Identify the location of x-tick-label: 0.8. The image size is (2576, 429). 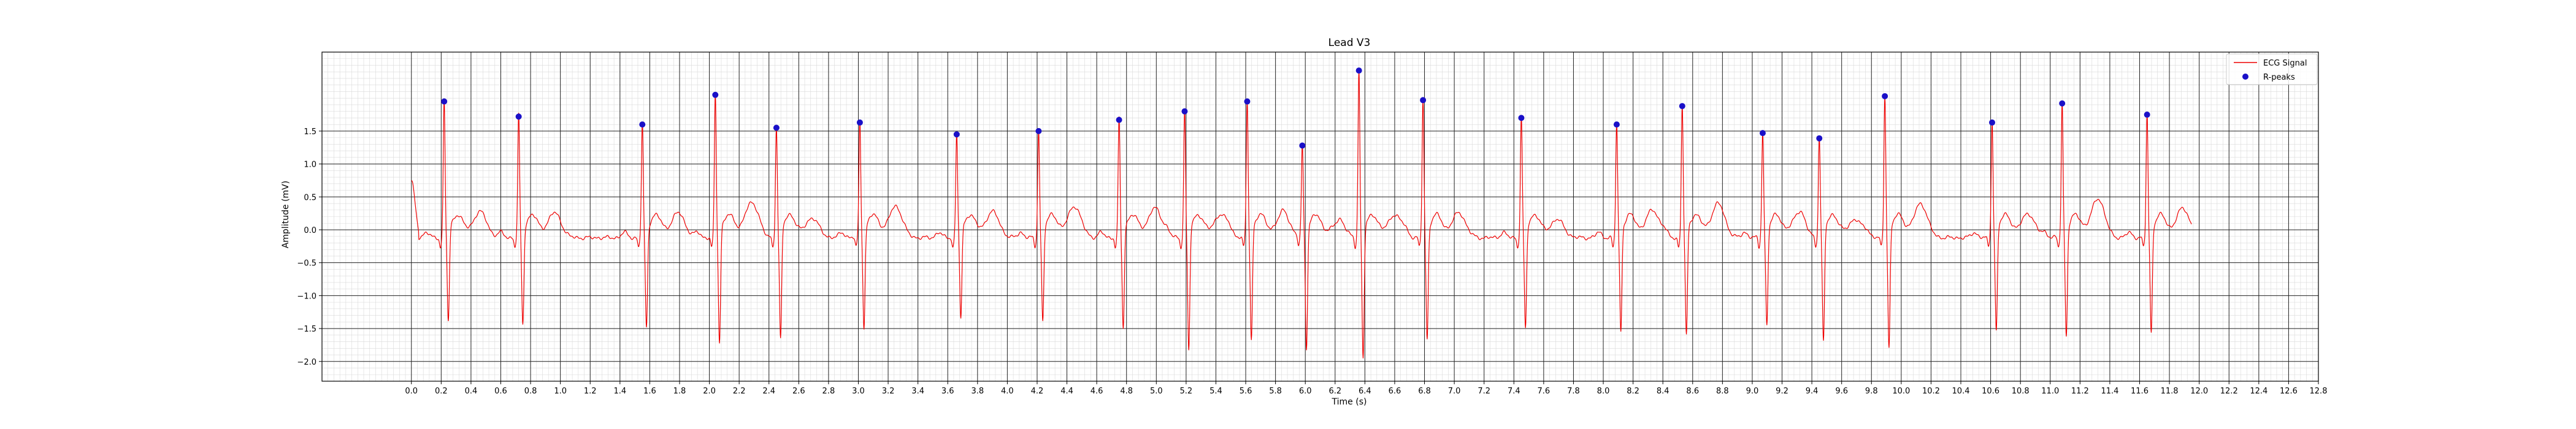
(530, 391).